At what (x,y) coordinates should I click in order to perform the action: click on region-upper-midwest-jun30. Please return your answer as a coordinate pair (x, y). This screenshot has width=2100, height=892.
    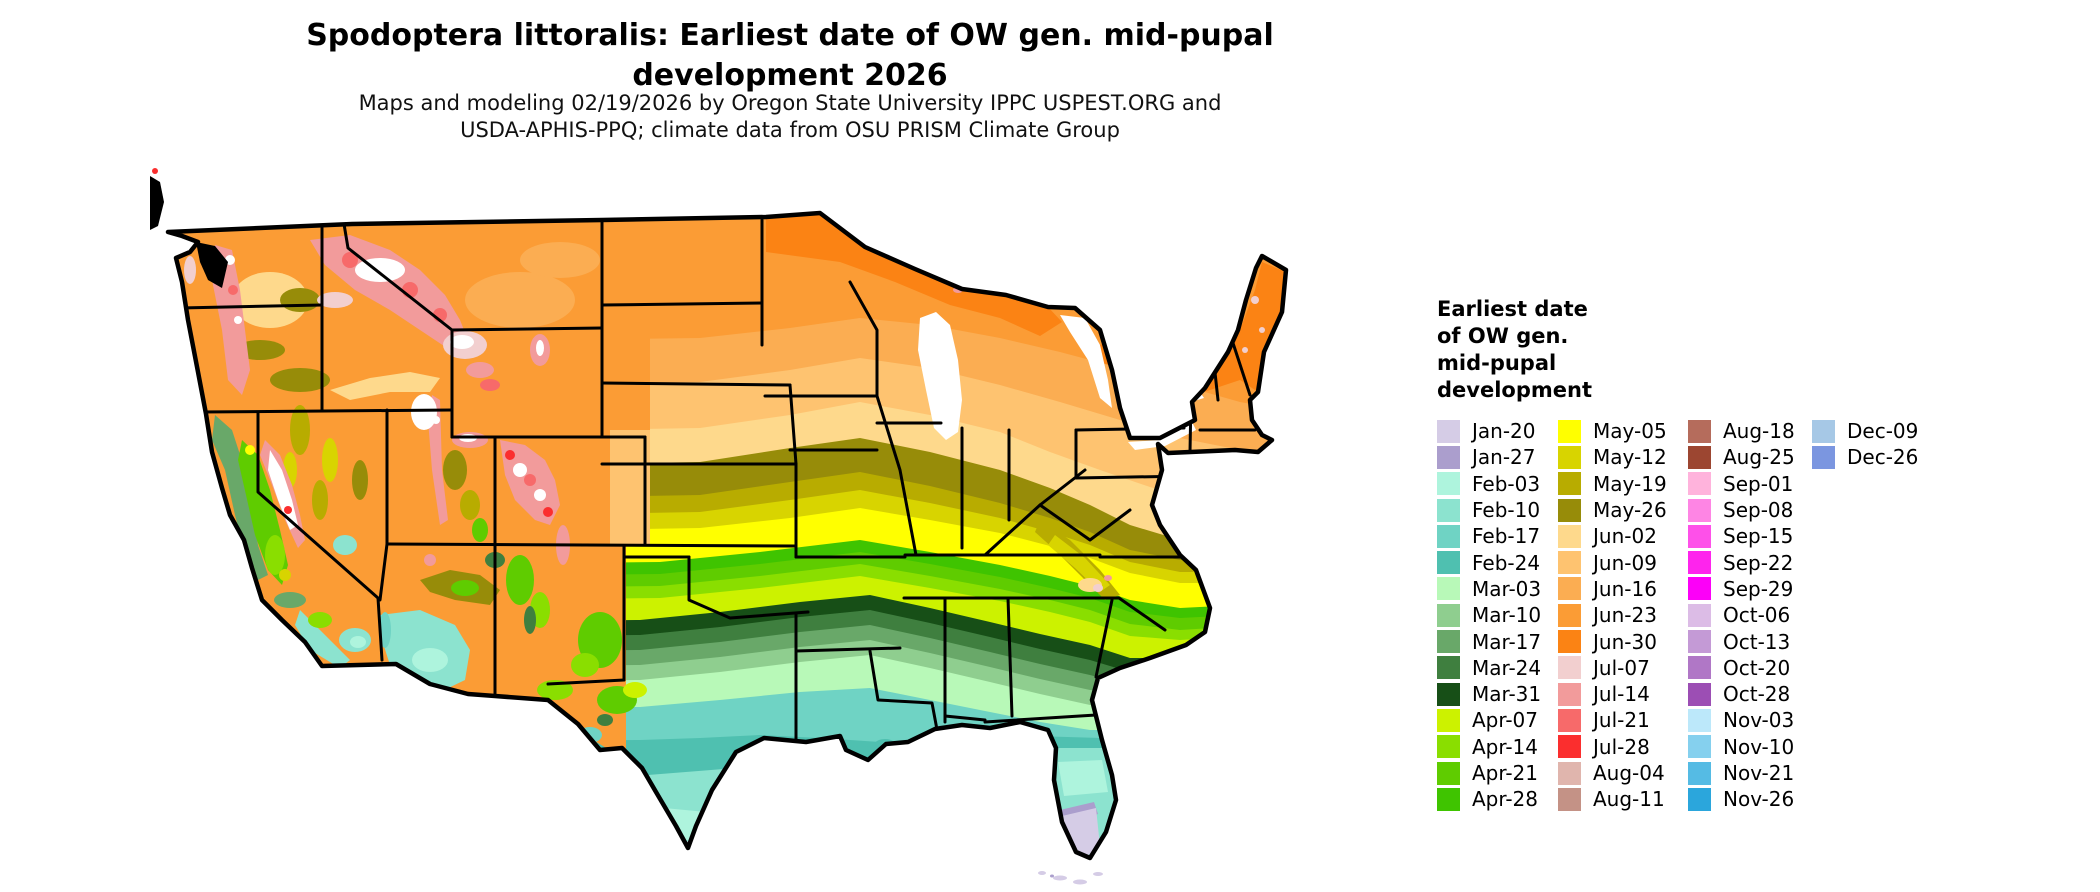
    Looking at the image, I should click on (914, 274).